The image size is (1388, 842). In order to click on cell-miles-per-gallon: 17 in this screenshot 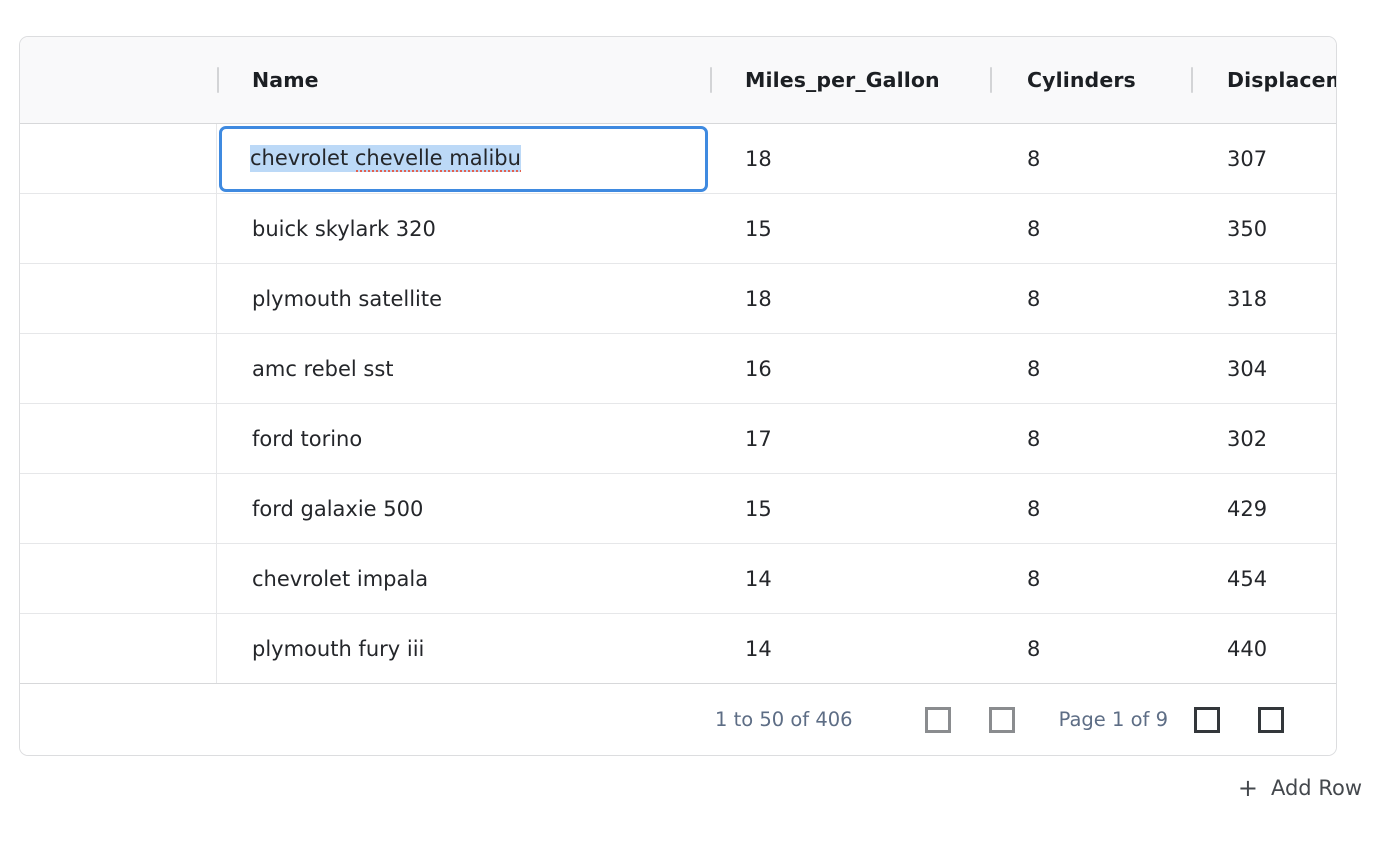, I will do `click(758, 438)`.